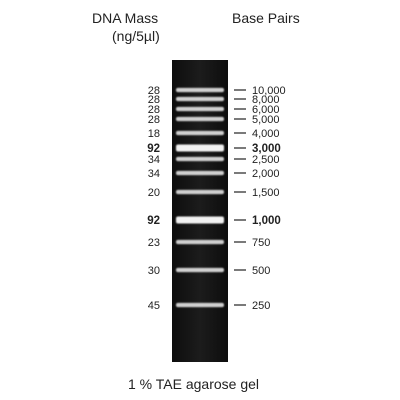 This screenshot has height=400, width=400. What do you see at coordinates (266, 221) in the screenshot?
I see `base-pair-label: 1,000` at bounding box center [266, 221].